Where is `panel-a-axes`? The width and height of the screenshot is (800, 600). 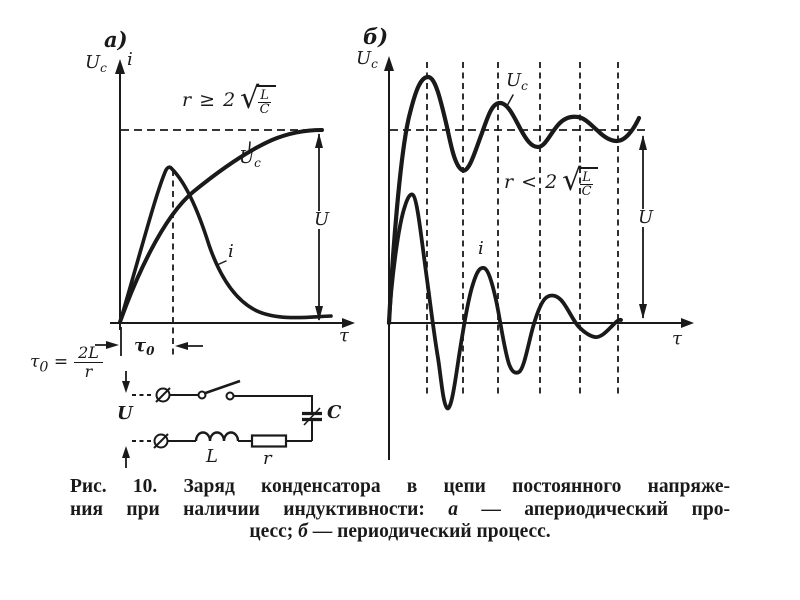
panel-a-axes is located at coordinates (232, 194).